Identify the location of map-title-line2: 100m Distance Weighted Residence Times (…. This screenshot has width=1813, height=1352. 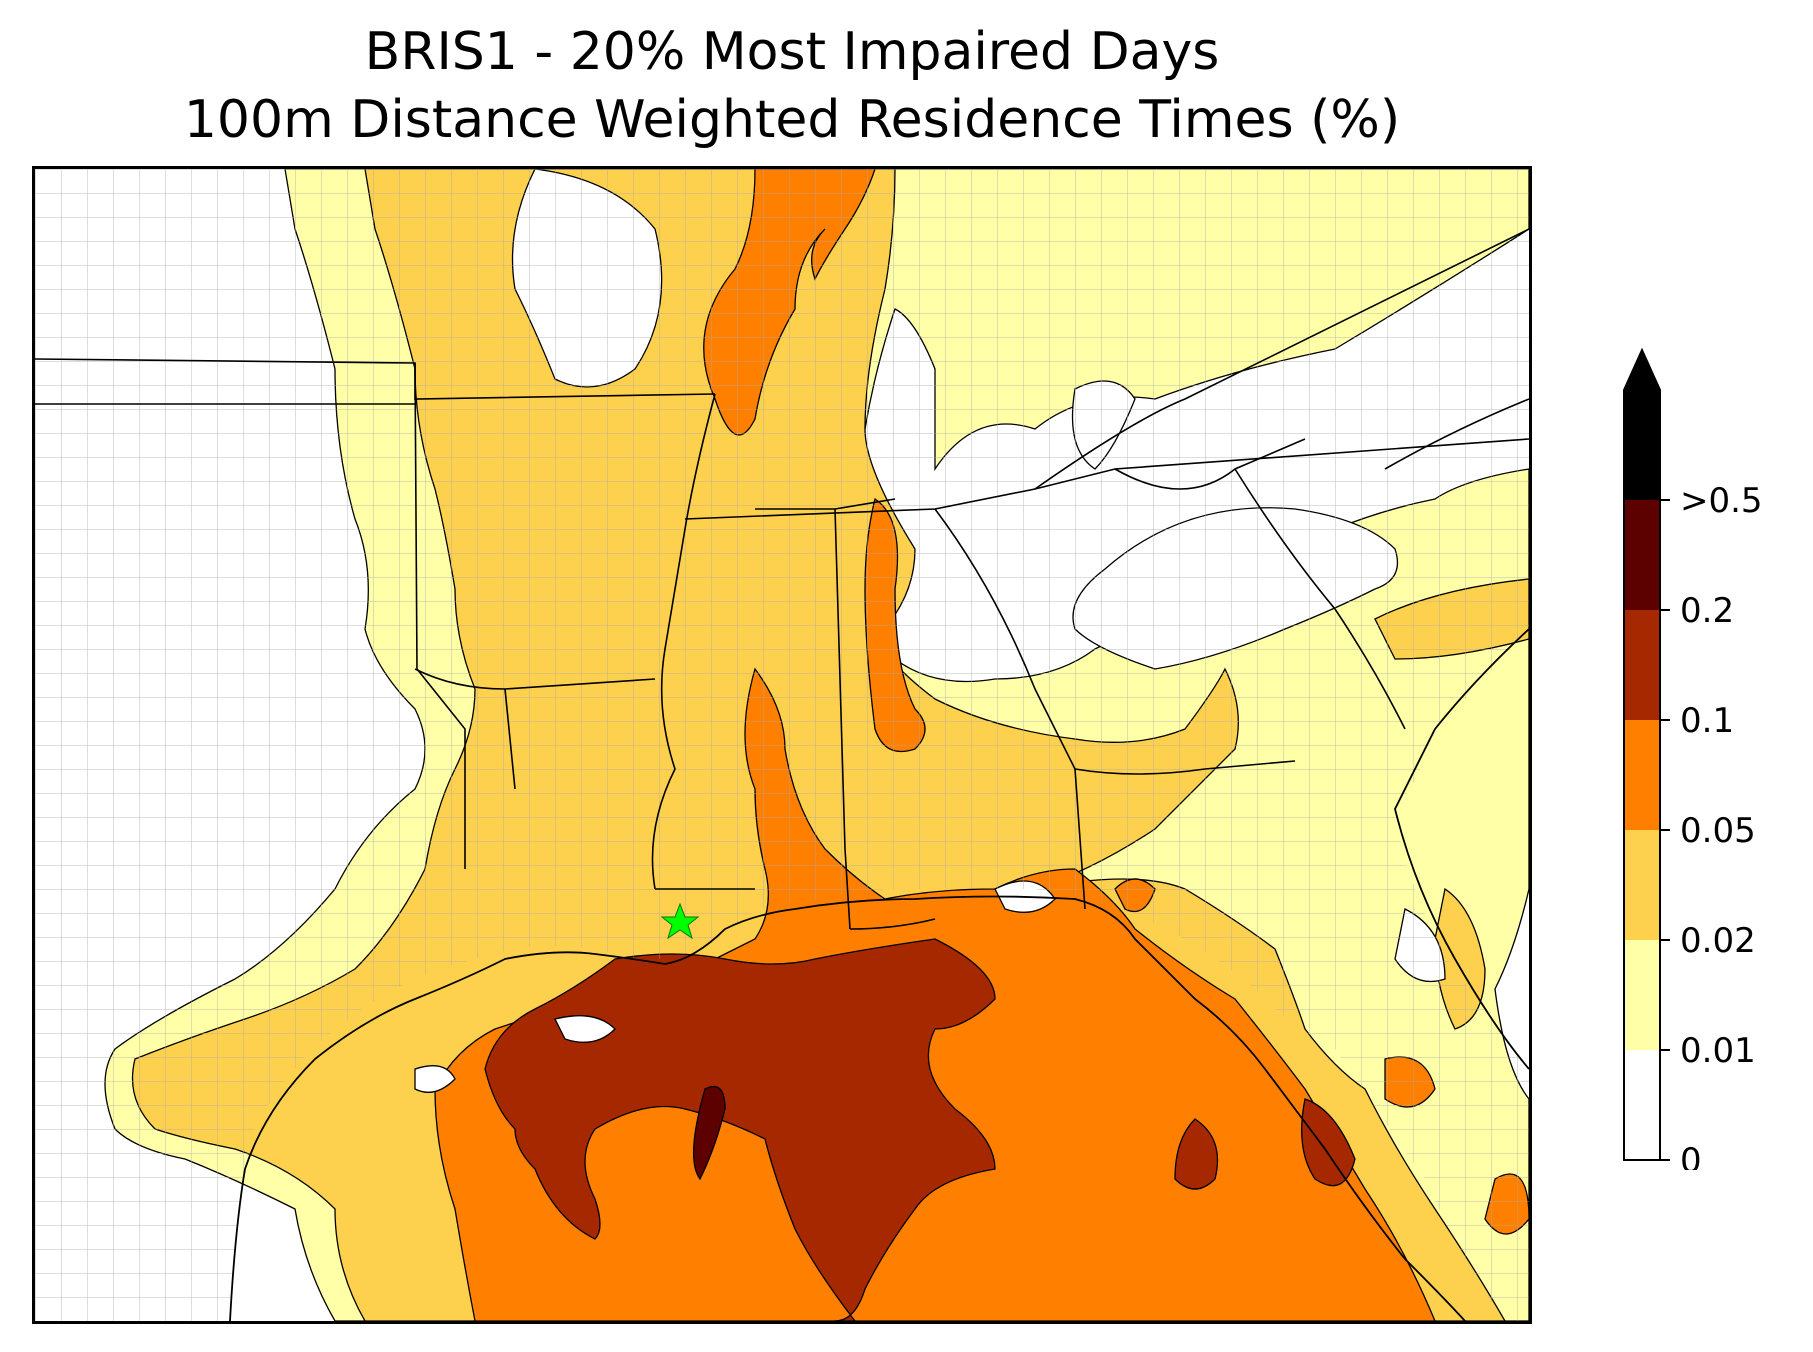
(792, 120).